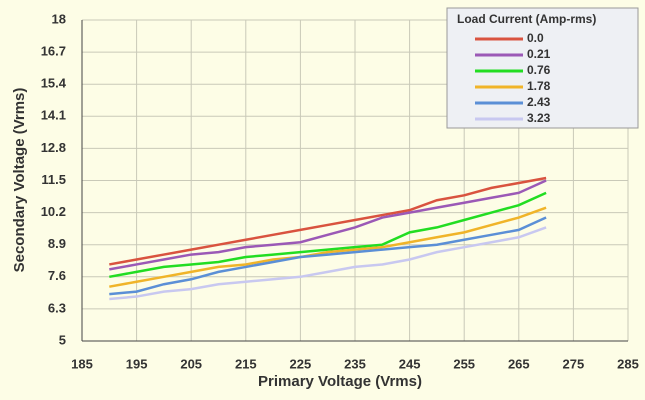  Describe the element at coordinates (340, 381) in the screenshot. I see `x-axis-label: Primary Voltage (Vrms)` at that location.